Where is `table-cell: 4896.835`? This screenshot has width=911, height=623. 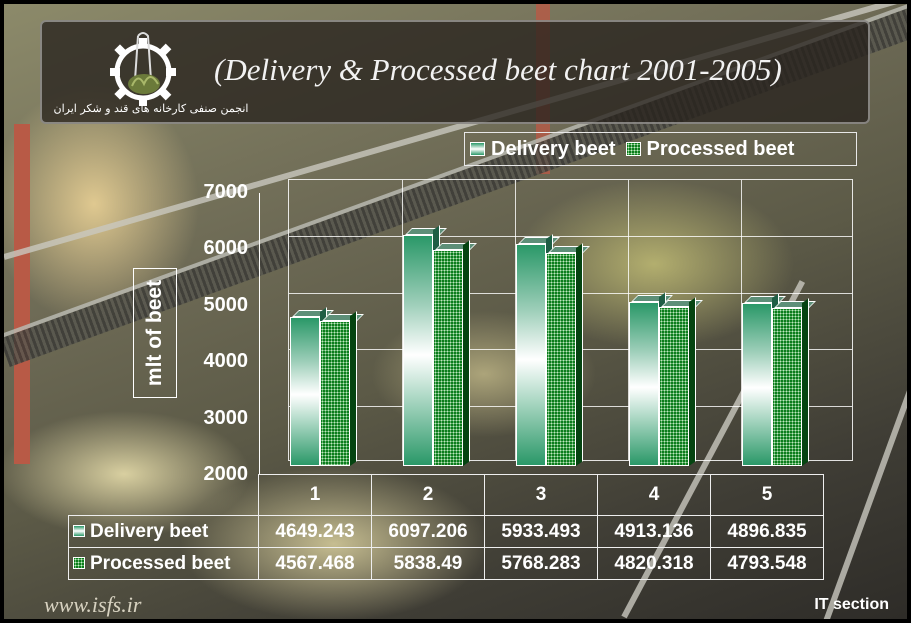
table-cell: 4896.835 is located at coordinates (767, 531).